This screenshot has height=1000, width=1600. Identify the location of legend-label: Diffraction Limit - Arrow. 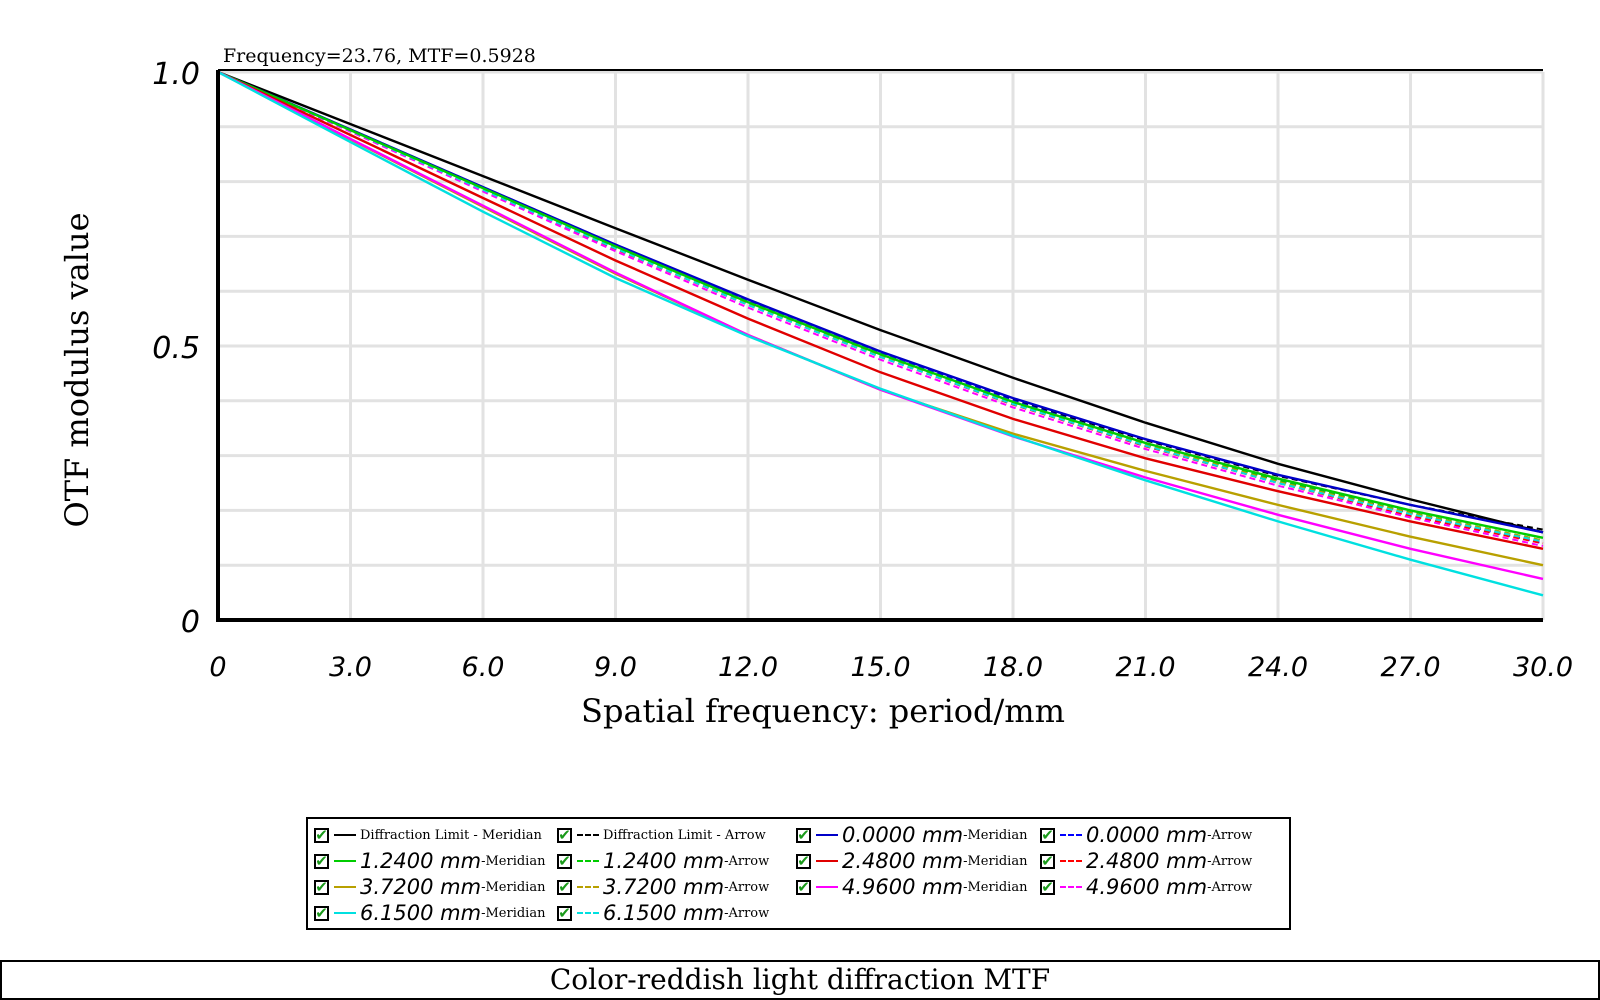
(684, 835).